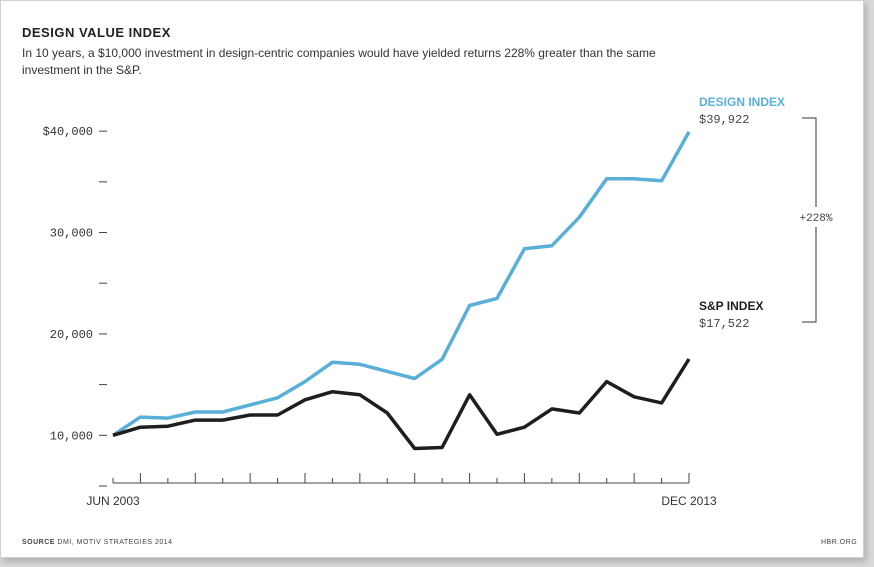 The height and width of the screenshot is (567, 874). Describe the element at coordinates (71, 335) in the screenshot. I see `y-tick-label: 20,000` at that location.